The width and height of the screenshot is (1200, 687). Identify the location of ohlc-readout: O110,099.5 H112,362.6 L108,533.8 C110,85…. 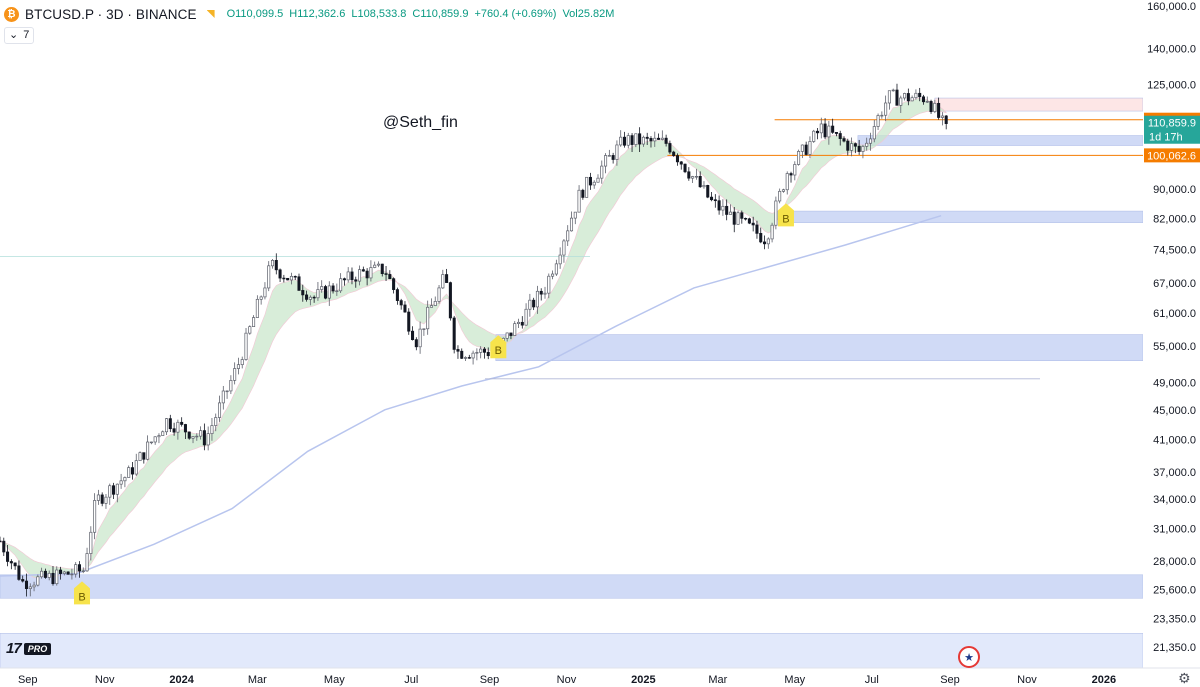
(421, 14).